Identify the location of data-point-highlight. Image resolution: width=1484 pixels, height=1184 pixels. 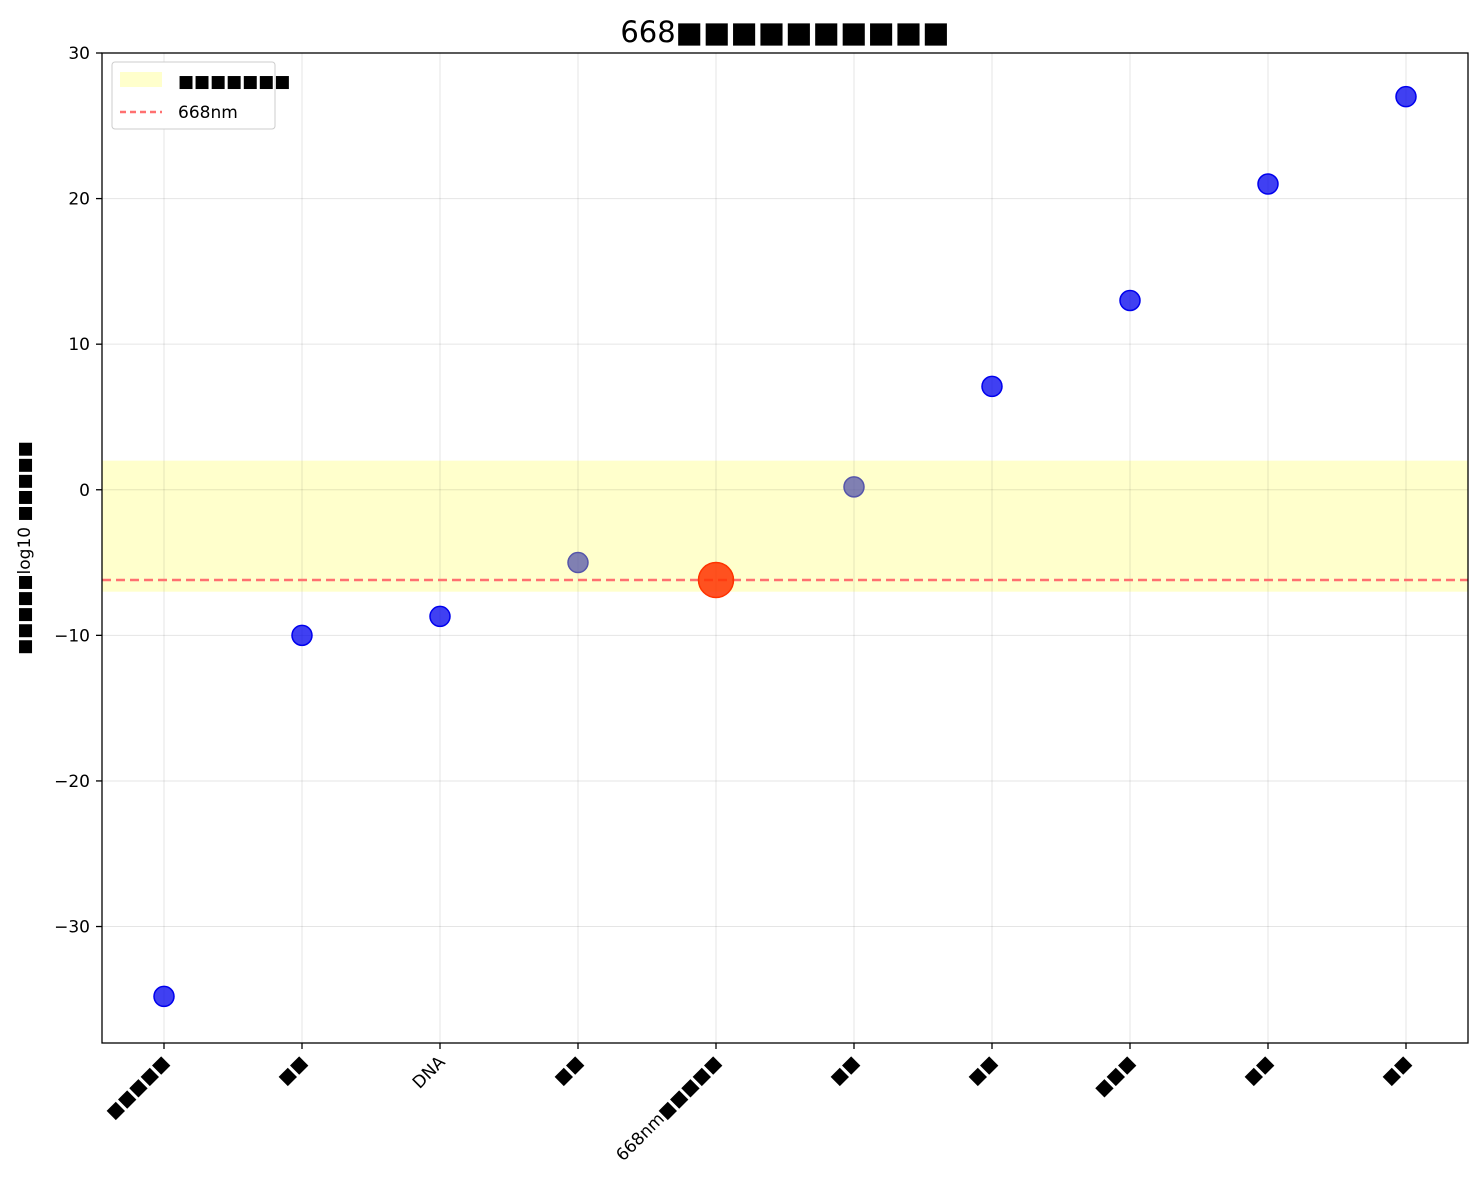
(716, 580).